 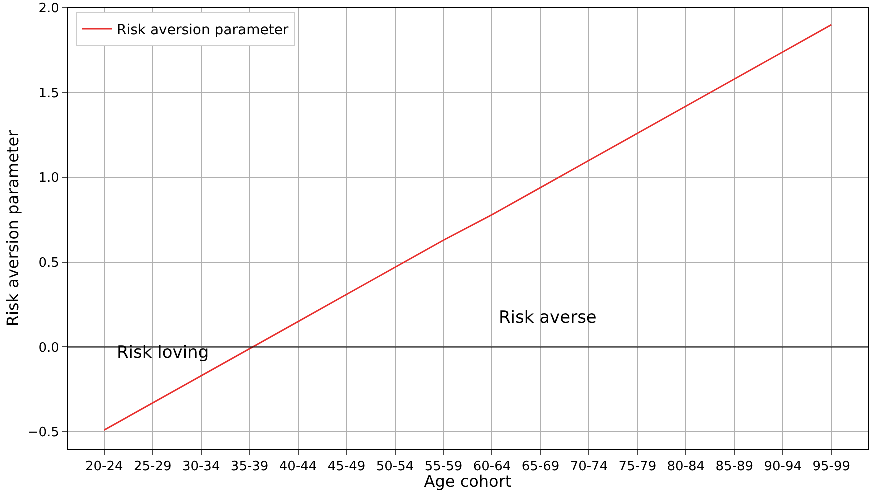 I want to click on x-tick-label: 20-24, so click(x=104, y=467).